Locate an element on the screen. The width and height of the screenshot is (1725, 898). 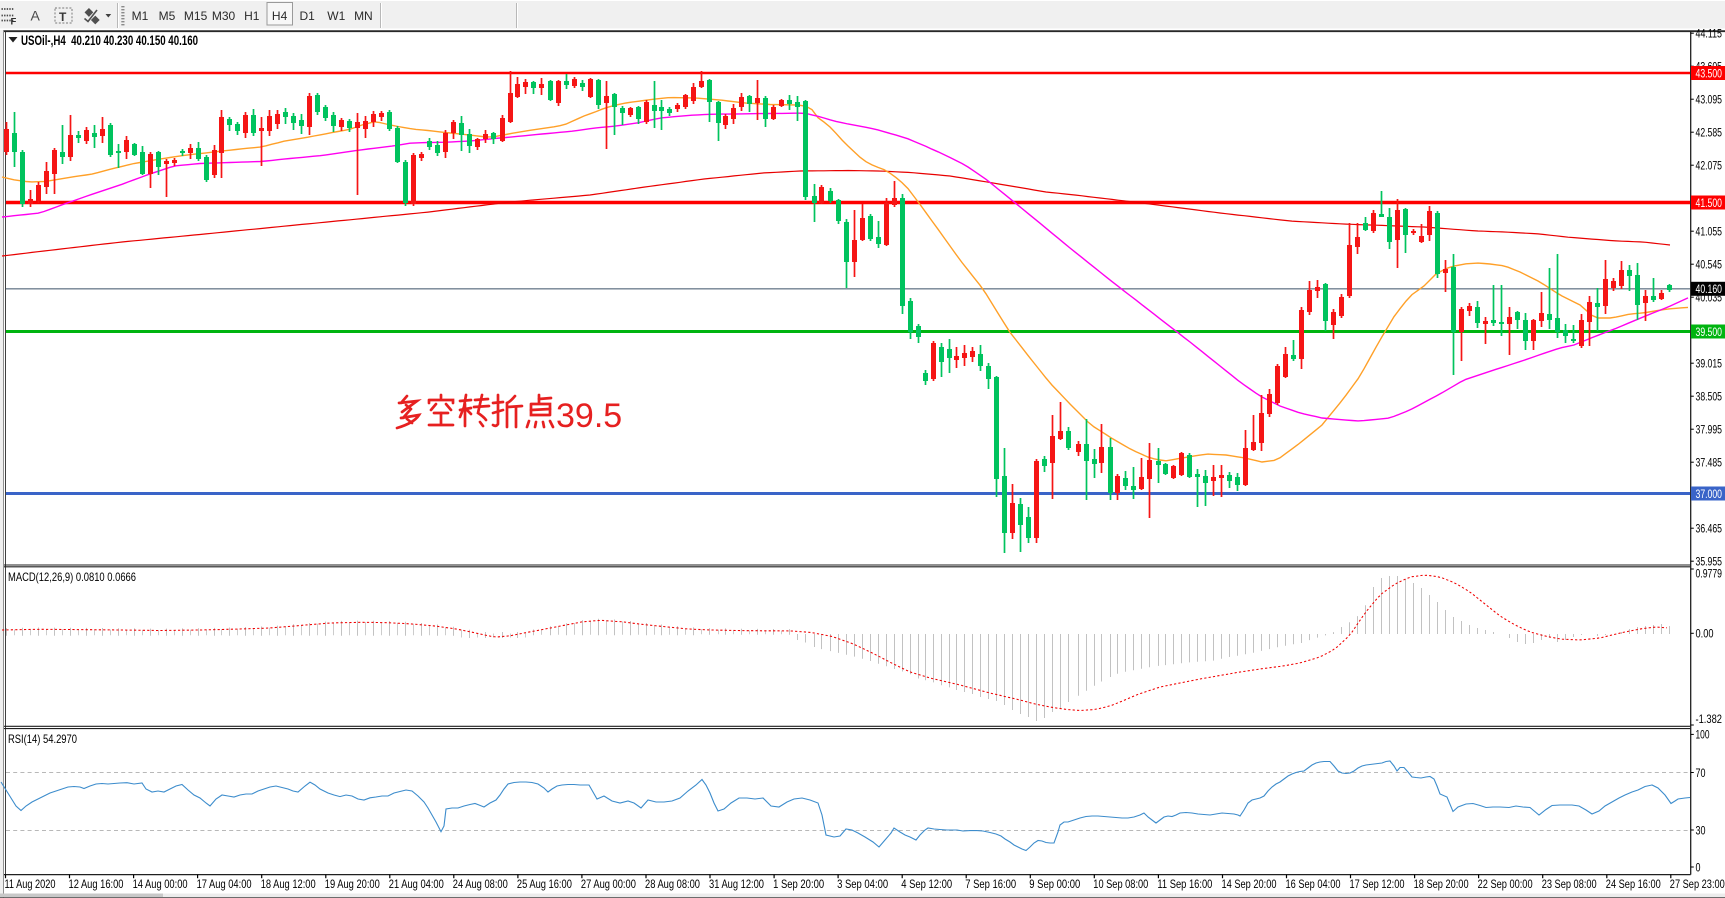
svg-text: 18 Sep 20:00 is located at coordinates (1441, 884).